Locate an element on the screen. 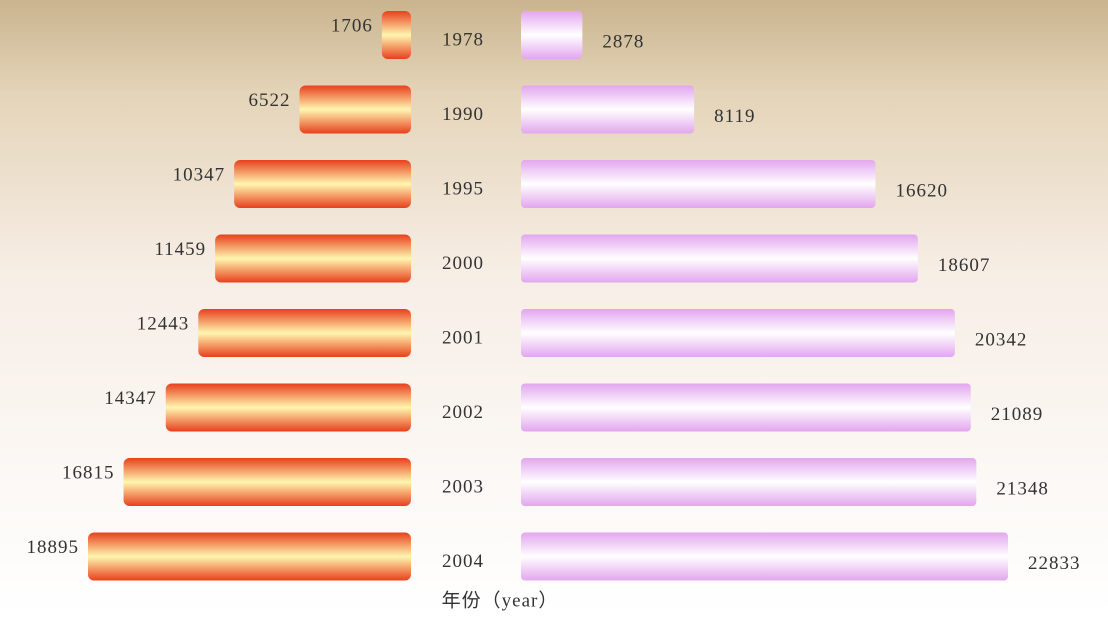 The image size is (1108, 619). value-label: 12443 is located at coordinates (163, 323).